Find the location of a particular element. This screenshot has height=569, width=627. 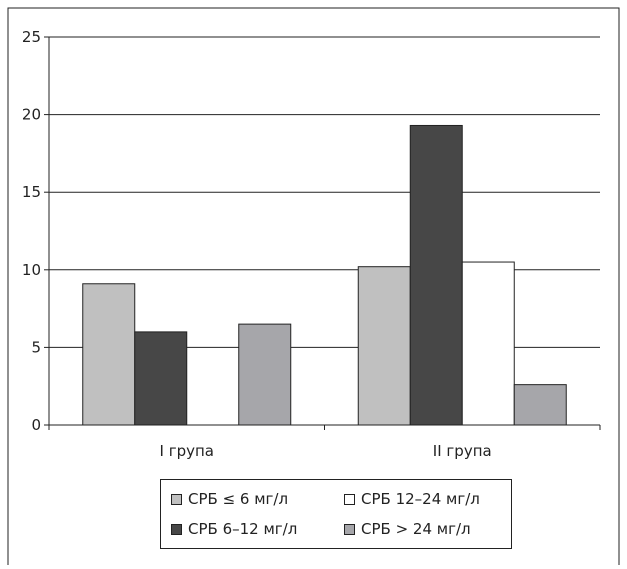

legend-item-2: СРБ 12–24 мг/л is located at coordinates (412, 499).